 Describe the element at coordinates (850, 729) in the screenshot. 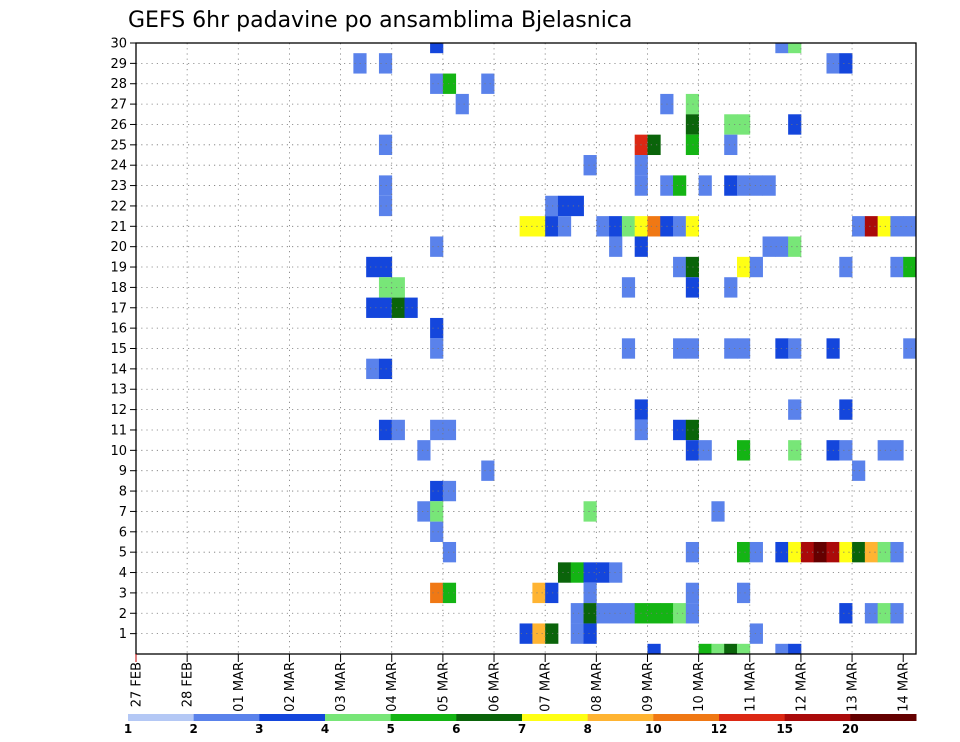

I see `colorbar-label: 20` at that location.